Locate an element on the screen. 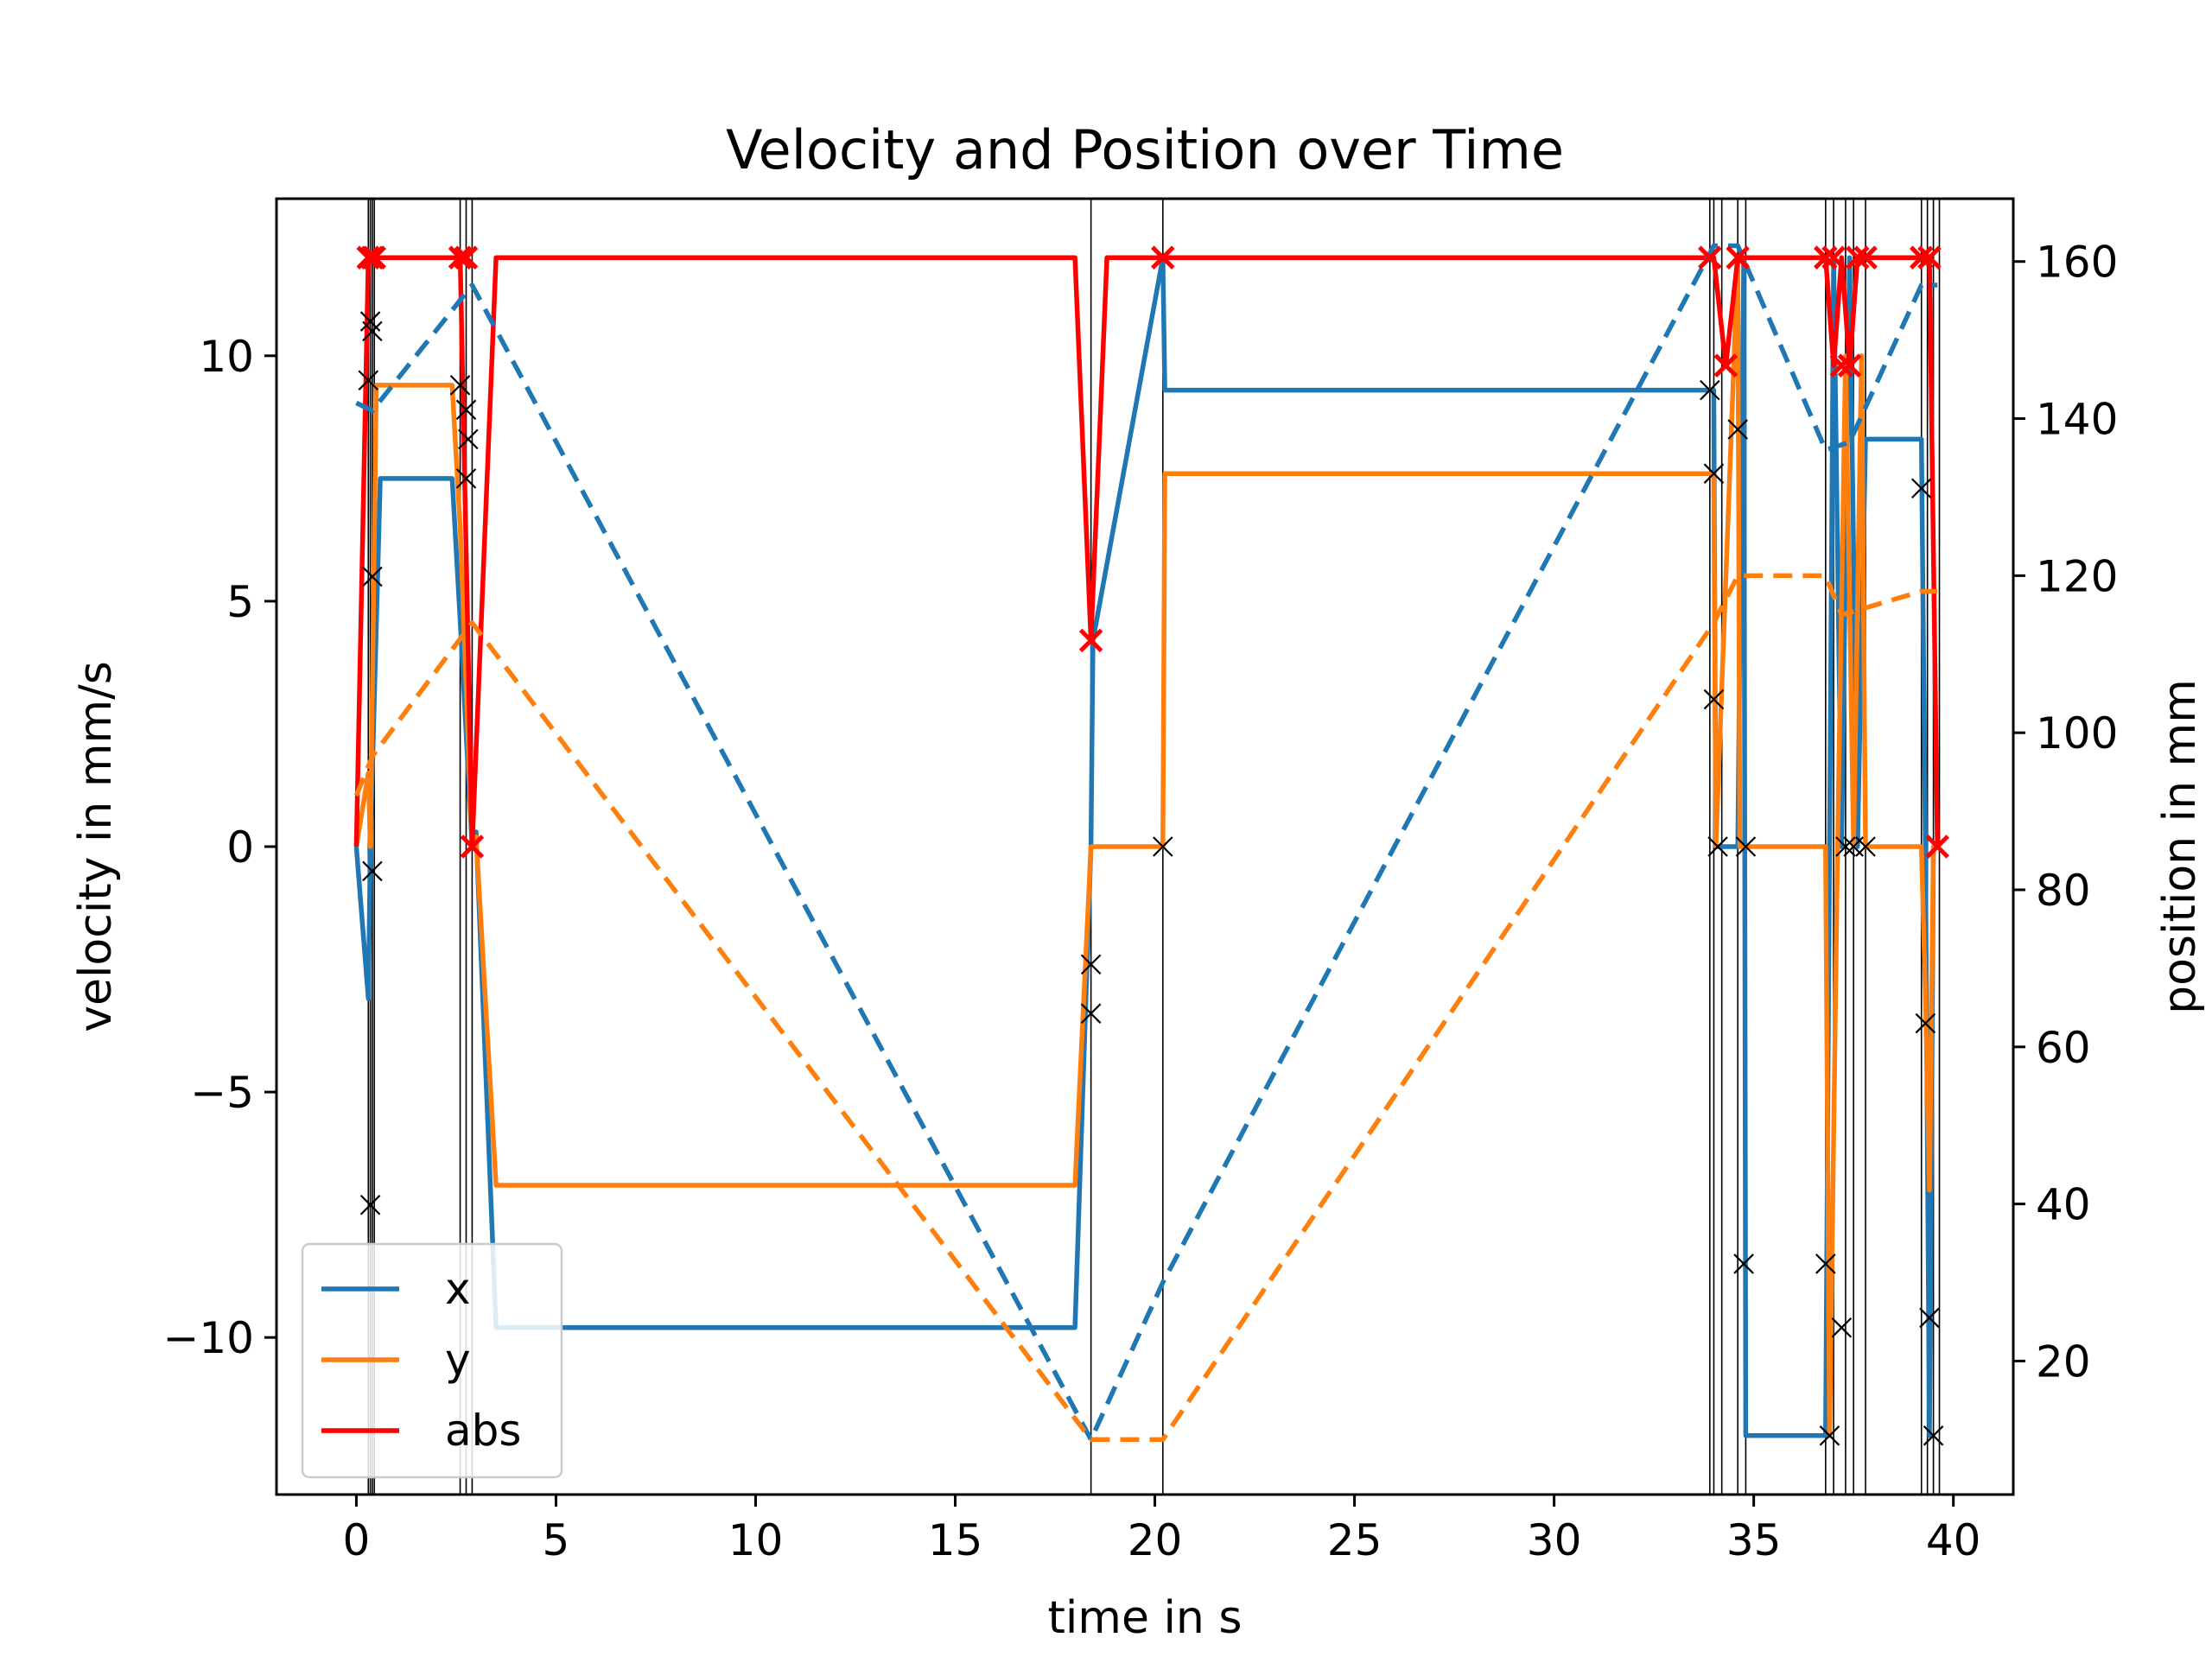 This screenshot has height=1663, width=2212. legend-label-abs: abs is located at coordinates (483, 1431).